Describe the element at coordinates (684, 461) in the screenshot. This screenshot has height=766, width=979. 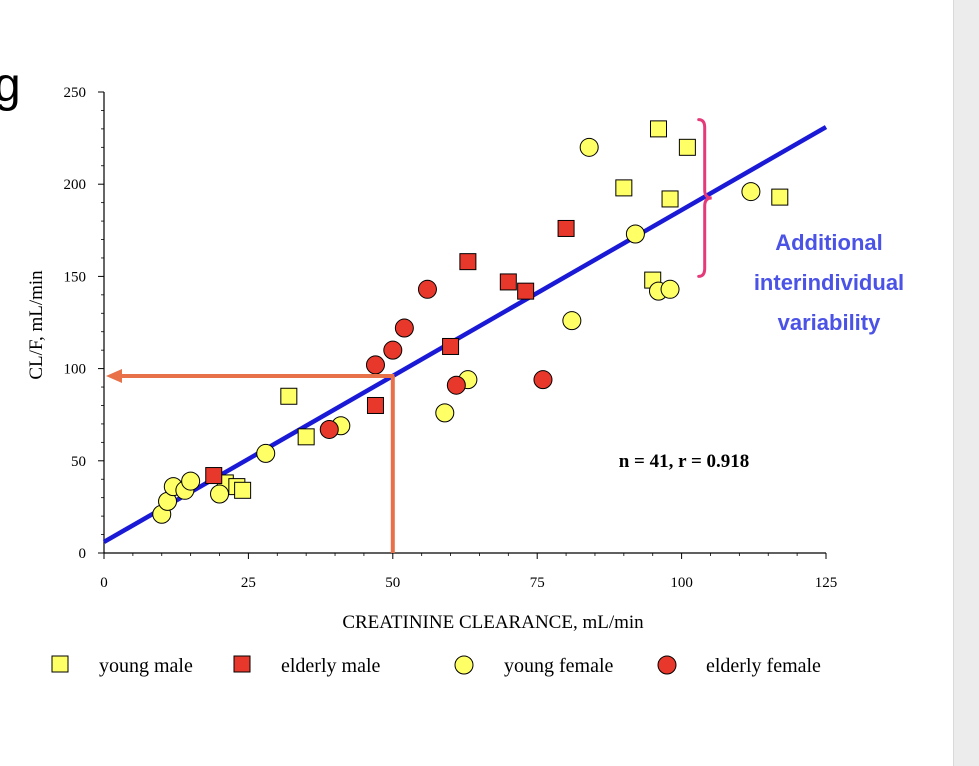
I see `stats-label: n = 41, r = 0.918` at that location.